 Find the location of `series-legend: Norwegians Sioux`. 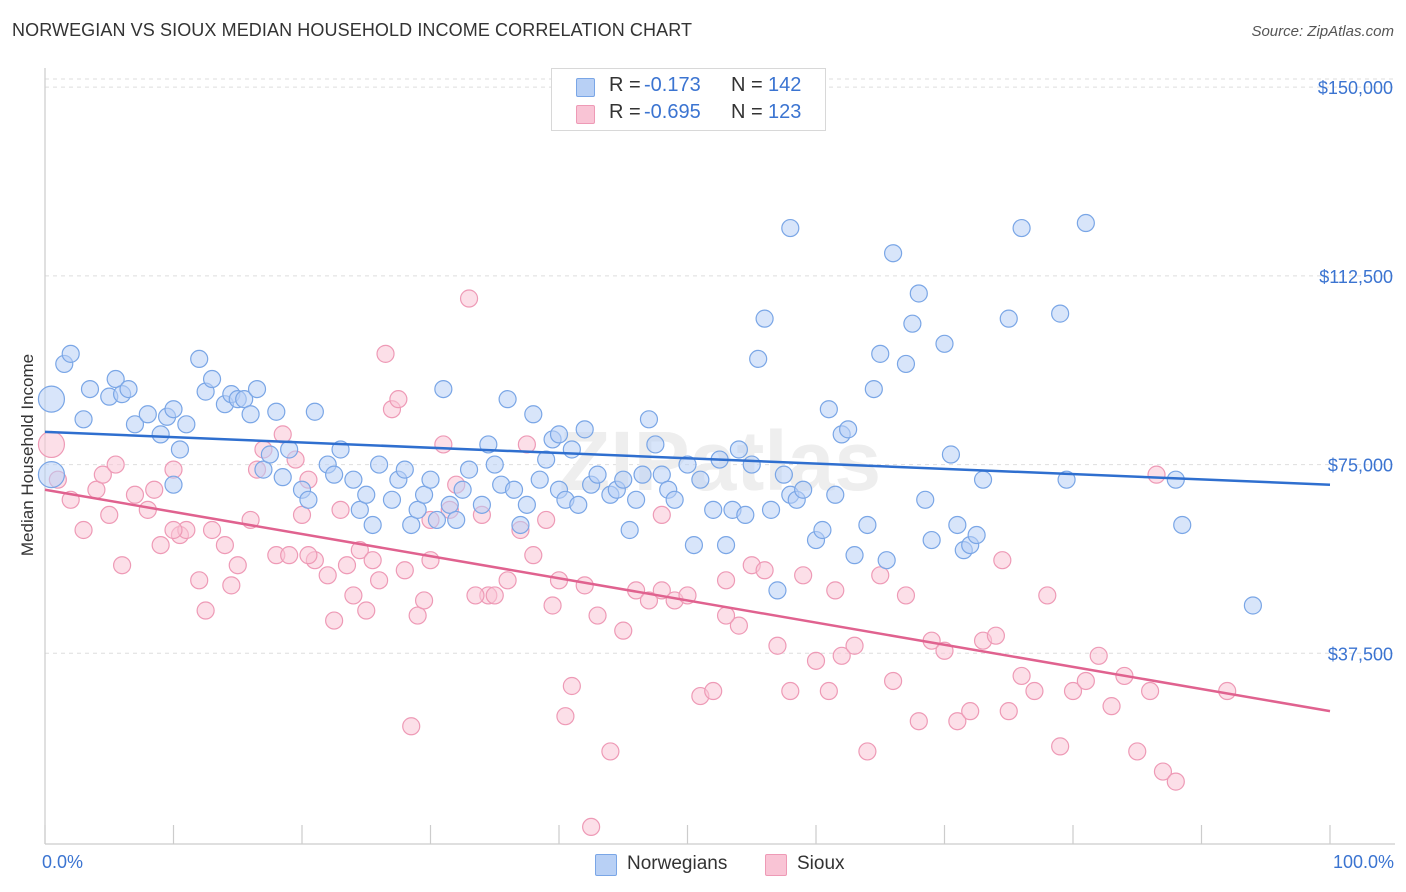

series-legend: Norwegians Sioux is located at coordinates (703, 865).